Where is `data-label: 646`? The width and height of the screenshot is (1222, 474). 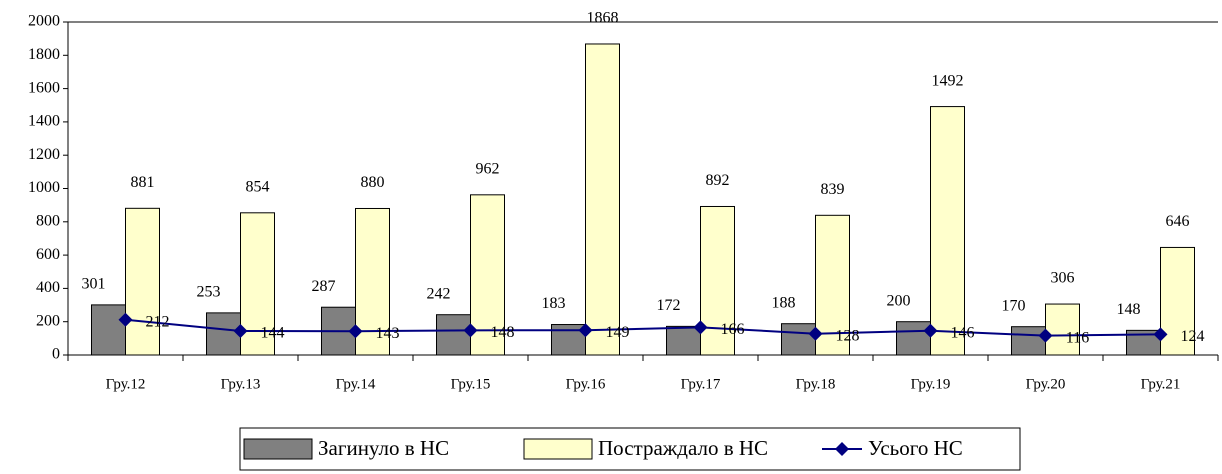 data-label: 646 is located at coordinates (1178, 221).